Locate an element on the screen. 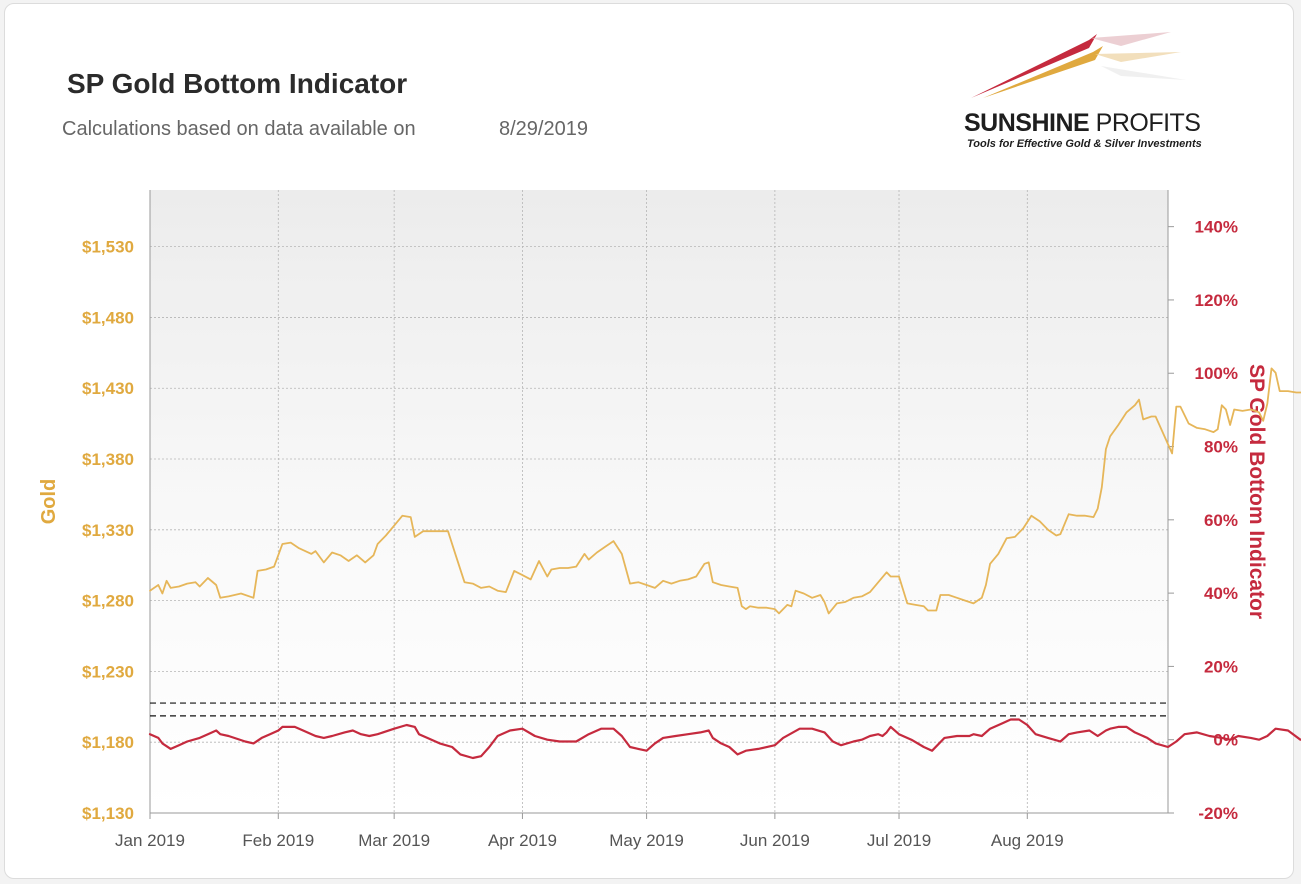 The image size is (1301, 884). right-axis-title: SP Gold Bottom Indicator is located at coordinates (1256, 491).